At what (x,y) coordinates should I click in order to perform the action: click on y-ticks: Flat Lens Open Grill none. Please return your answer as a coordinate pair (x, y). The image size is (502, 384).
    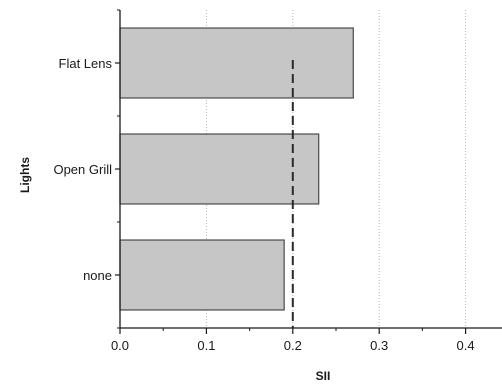
    Looking at the image, I should click on (86, 169).